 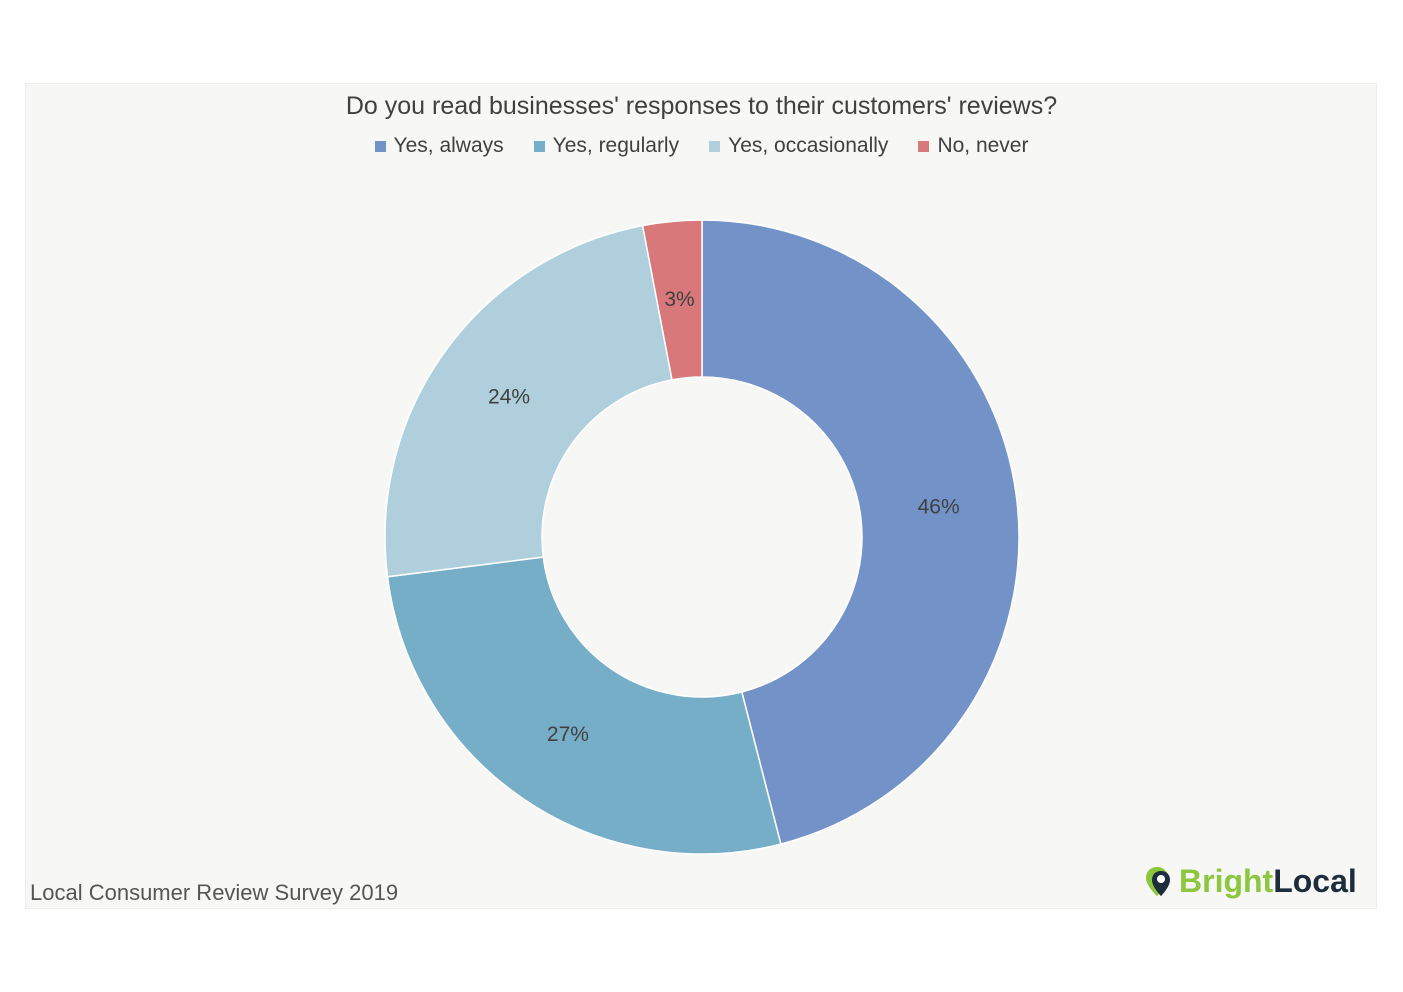 I want to click on data-label-yes-occasionally: 24%, so click(x=509, y=396).